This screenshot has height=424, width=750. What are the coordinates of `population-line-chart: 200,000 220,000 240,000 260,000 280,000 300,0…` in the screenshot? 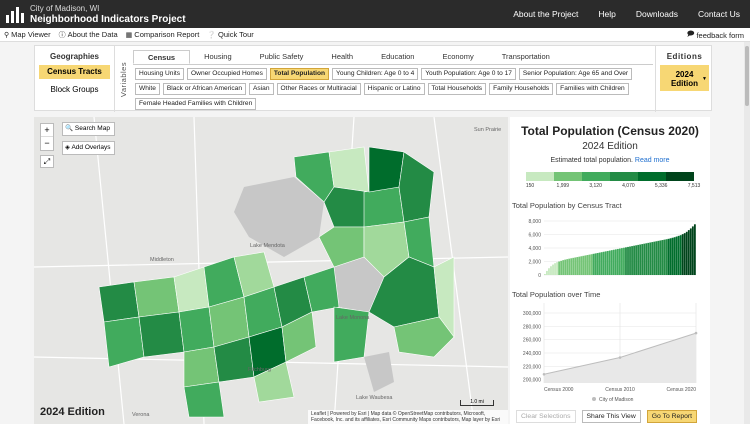 It's located at (610, 352).